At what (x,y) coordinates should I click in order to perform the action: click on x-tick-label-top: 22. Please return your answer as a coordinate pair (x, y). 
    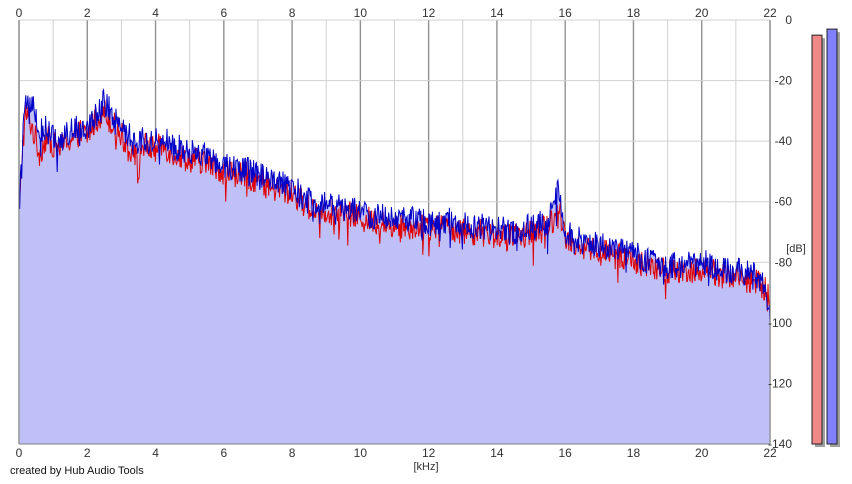
    Looking at the image, I should click on (770, 13).